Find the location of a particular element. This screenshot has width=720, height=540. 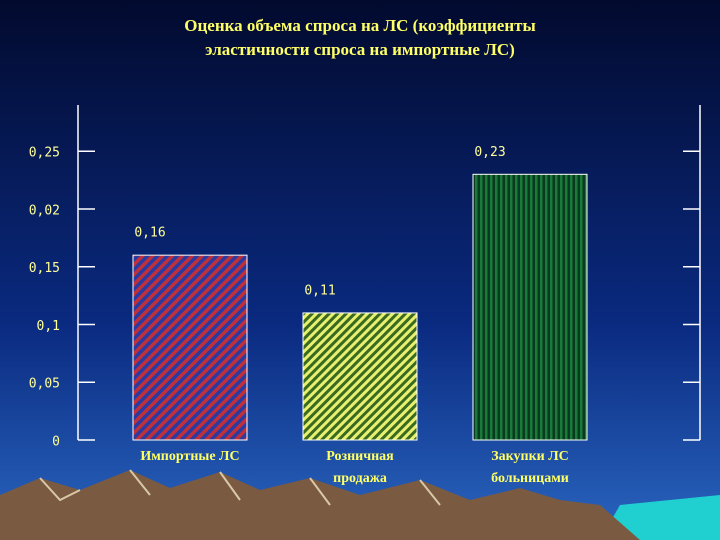

mountains is located at coordinates (320, 505).